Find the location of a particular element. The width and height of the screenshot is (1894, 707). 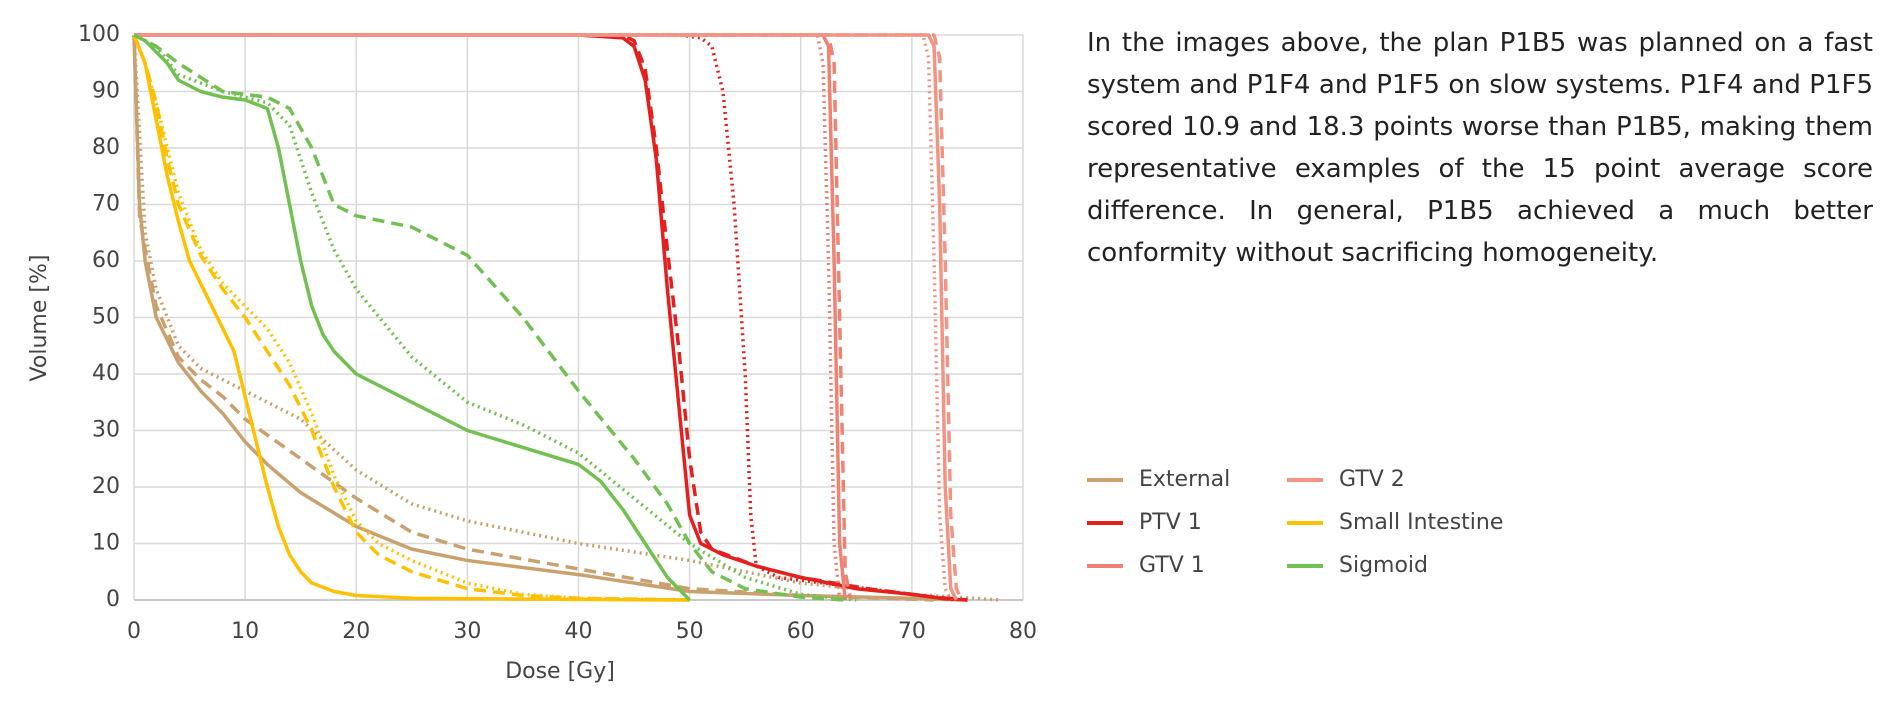

y-tick-label: 90 is located at coordinates (106, 91).